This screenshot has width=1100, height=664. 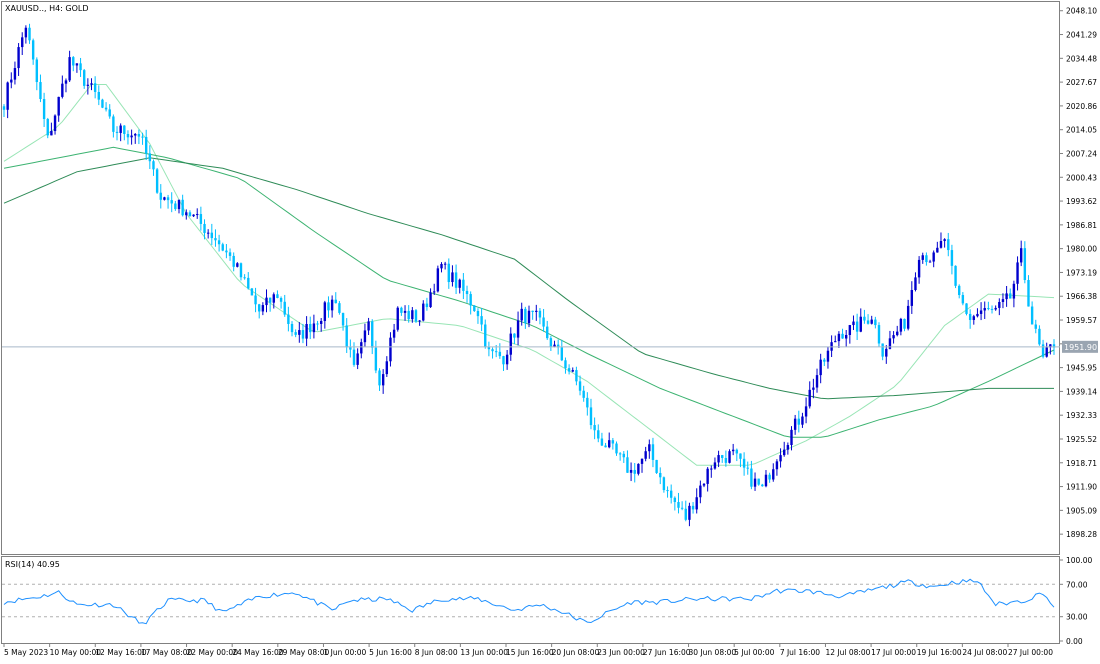 I want to click on price-tick-label: 1980.00, so click(x=1081, y=249).